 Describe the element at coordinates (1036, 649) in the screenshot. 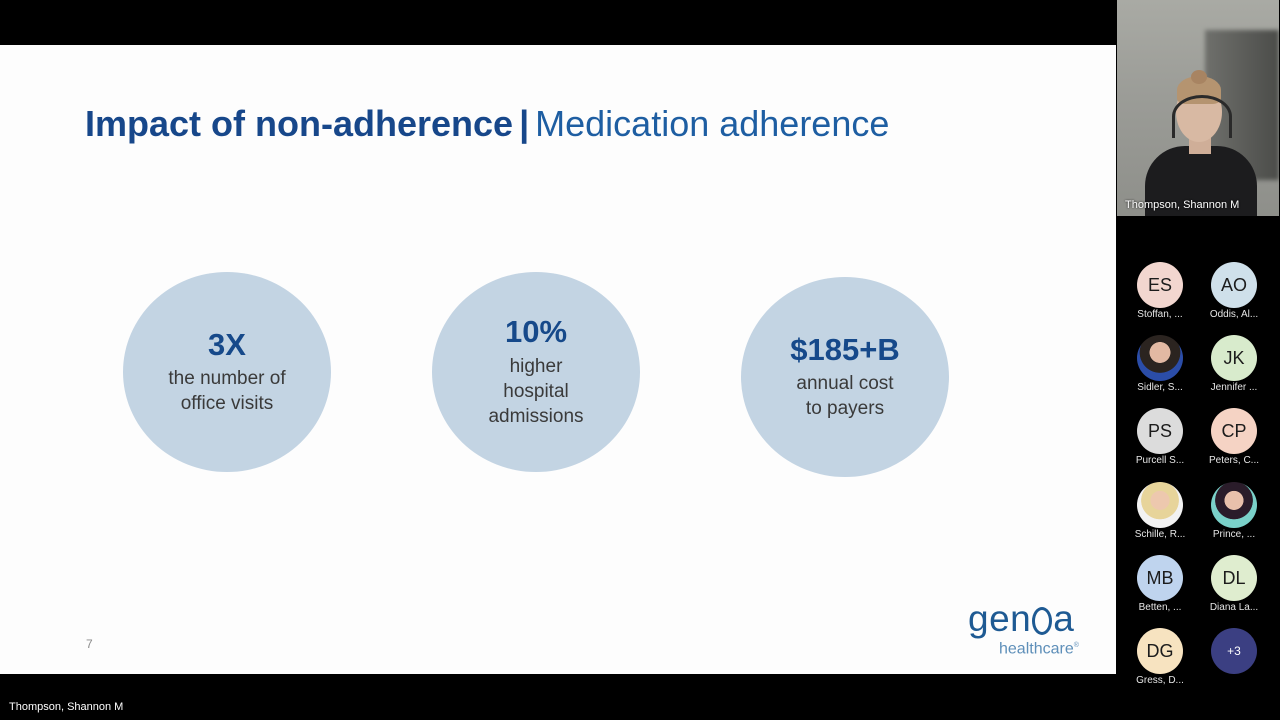

I see `logo-tagline-text: healthcare` at that location.